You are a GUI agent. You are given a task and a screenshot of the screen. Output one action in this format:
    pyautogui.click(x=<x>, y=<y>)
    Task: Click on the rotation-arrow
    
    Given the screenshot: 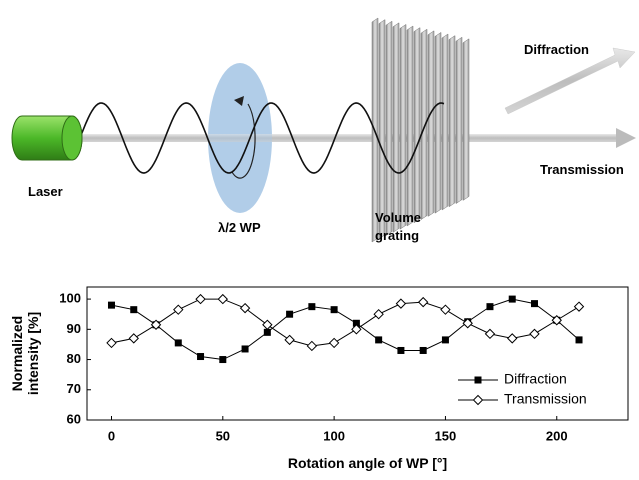 What is the action you would take?
    pyautogui.click(x=243, y=141)
    